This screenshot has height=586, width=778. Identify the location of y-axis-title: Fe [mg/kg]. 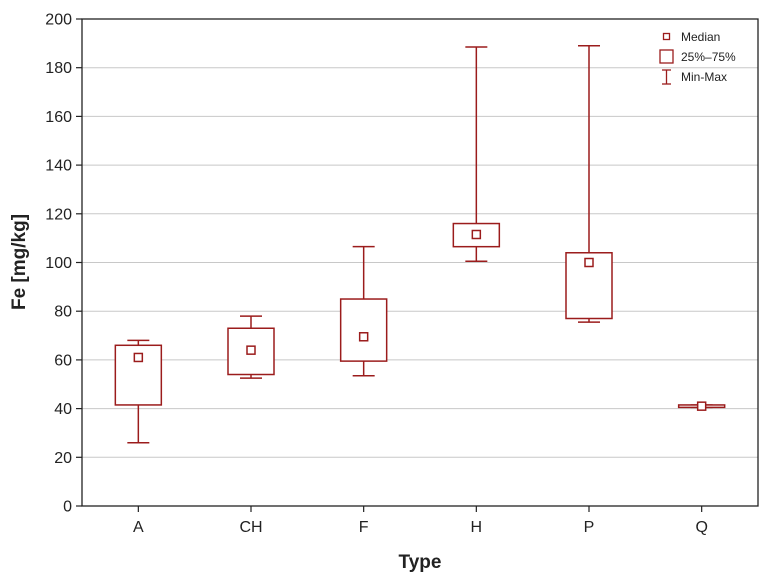
(19, 262).